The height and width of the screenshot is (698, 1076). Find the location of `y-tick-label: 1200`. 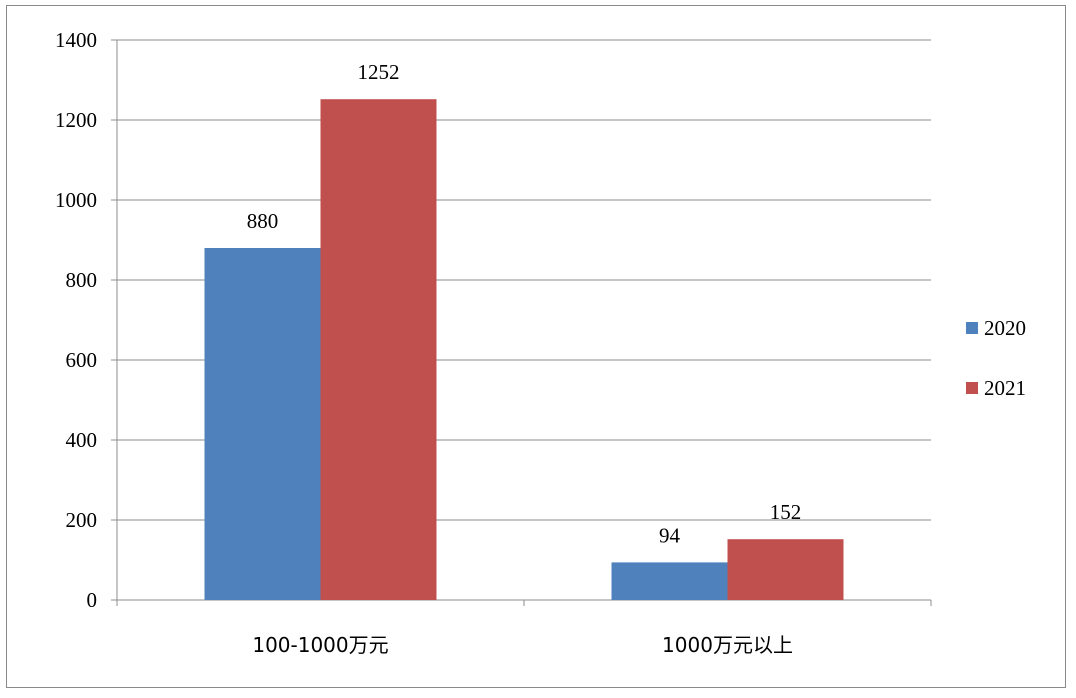

y-tick-label: 1200 is located at coordinates (76, 120).